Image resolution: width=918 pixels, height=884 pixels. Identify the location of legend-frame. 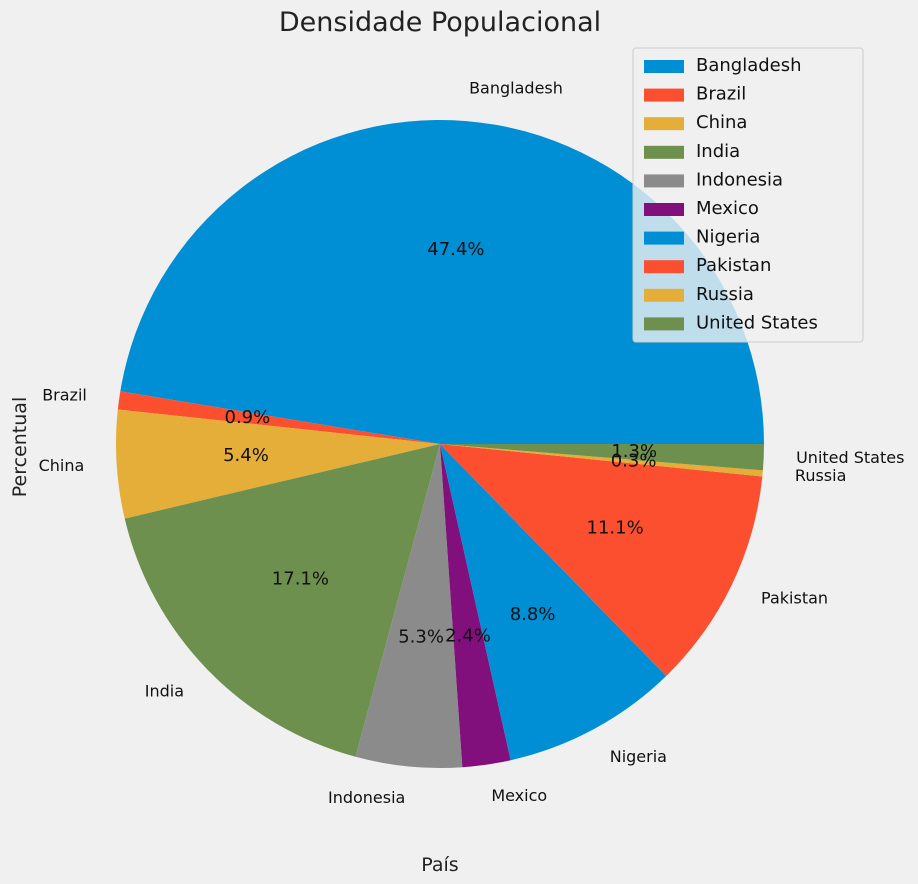
(748, 195).